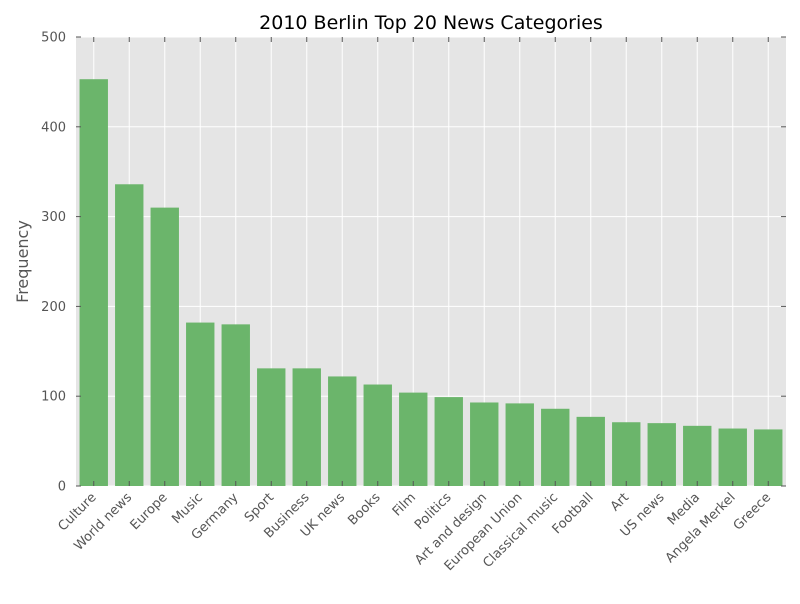 The height and width of the screenshot is (604, 800). Describe the element at coordinates (53, 217) in the screenshot. I see `y-tick-label: 300` at that location.